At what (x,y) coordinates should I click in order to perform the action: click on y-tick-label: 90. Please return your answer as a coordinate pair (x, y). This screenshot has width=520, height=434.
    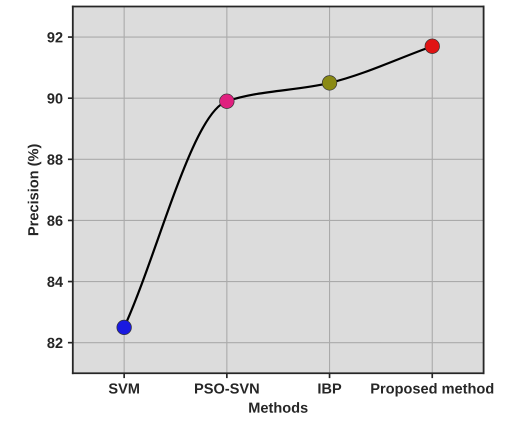
    Looking at the image, I should click on (54, 98).